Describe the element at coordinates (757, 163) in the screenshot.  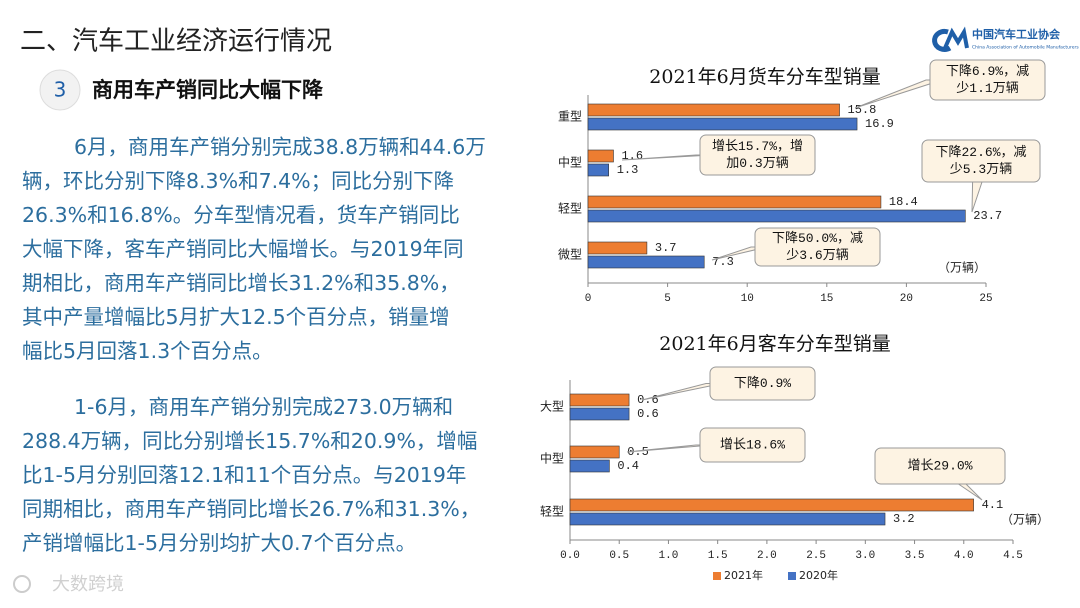
I see `callout-text: 加0.3万辆` at that location.